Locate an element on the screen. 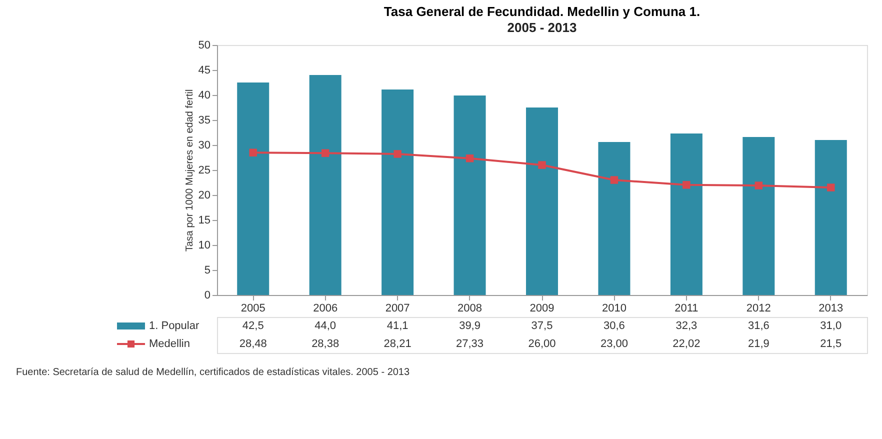 This screenshot has height=439, width=882. data-label: 28,21 is located at coordinates (398, 344).